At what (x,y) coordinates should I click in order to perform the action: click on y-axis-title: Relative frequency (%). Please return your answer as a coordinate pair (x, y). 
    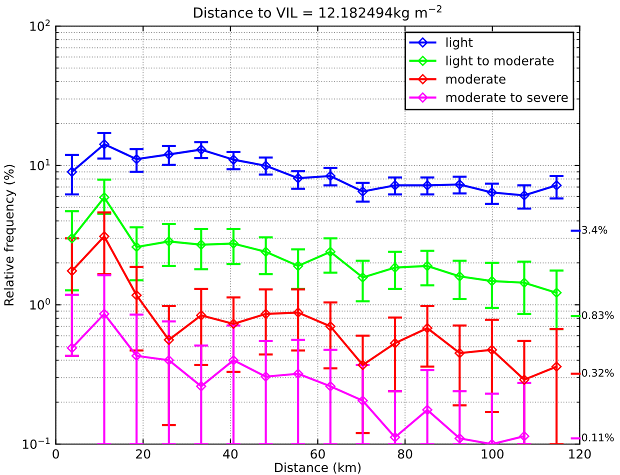
    Looking at the image, I should click on (10, 235).